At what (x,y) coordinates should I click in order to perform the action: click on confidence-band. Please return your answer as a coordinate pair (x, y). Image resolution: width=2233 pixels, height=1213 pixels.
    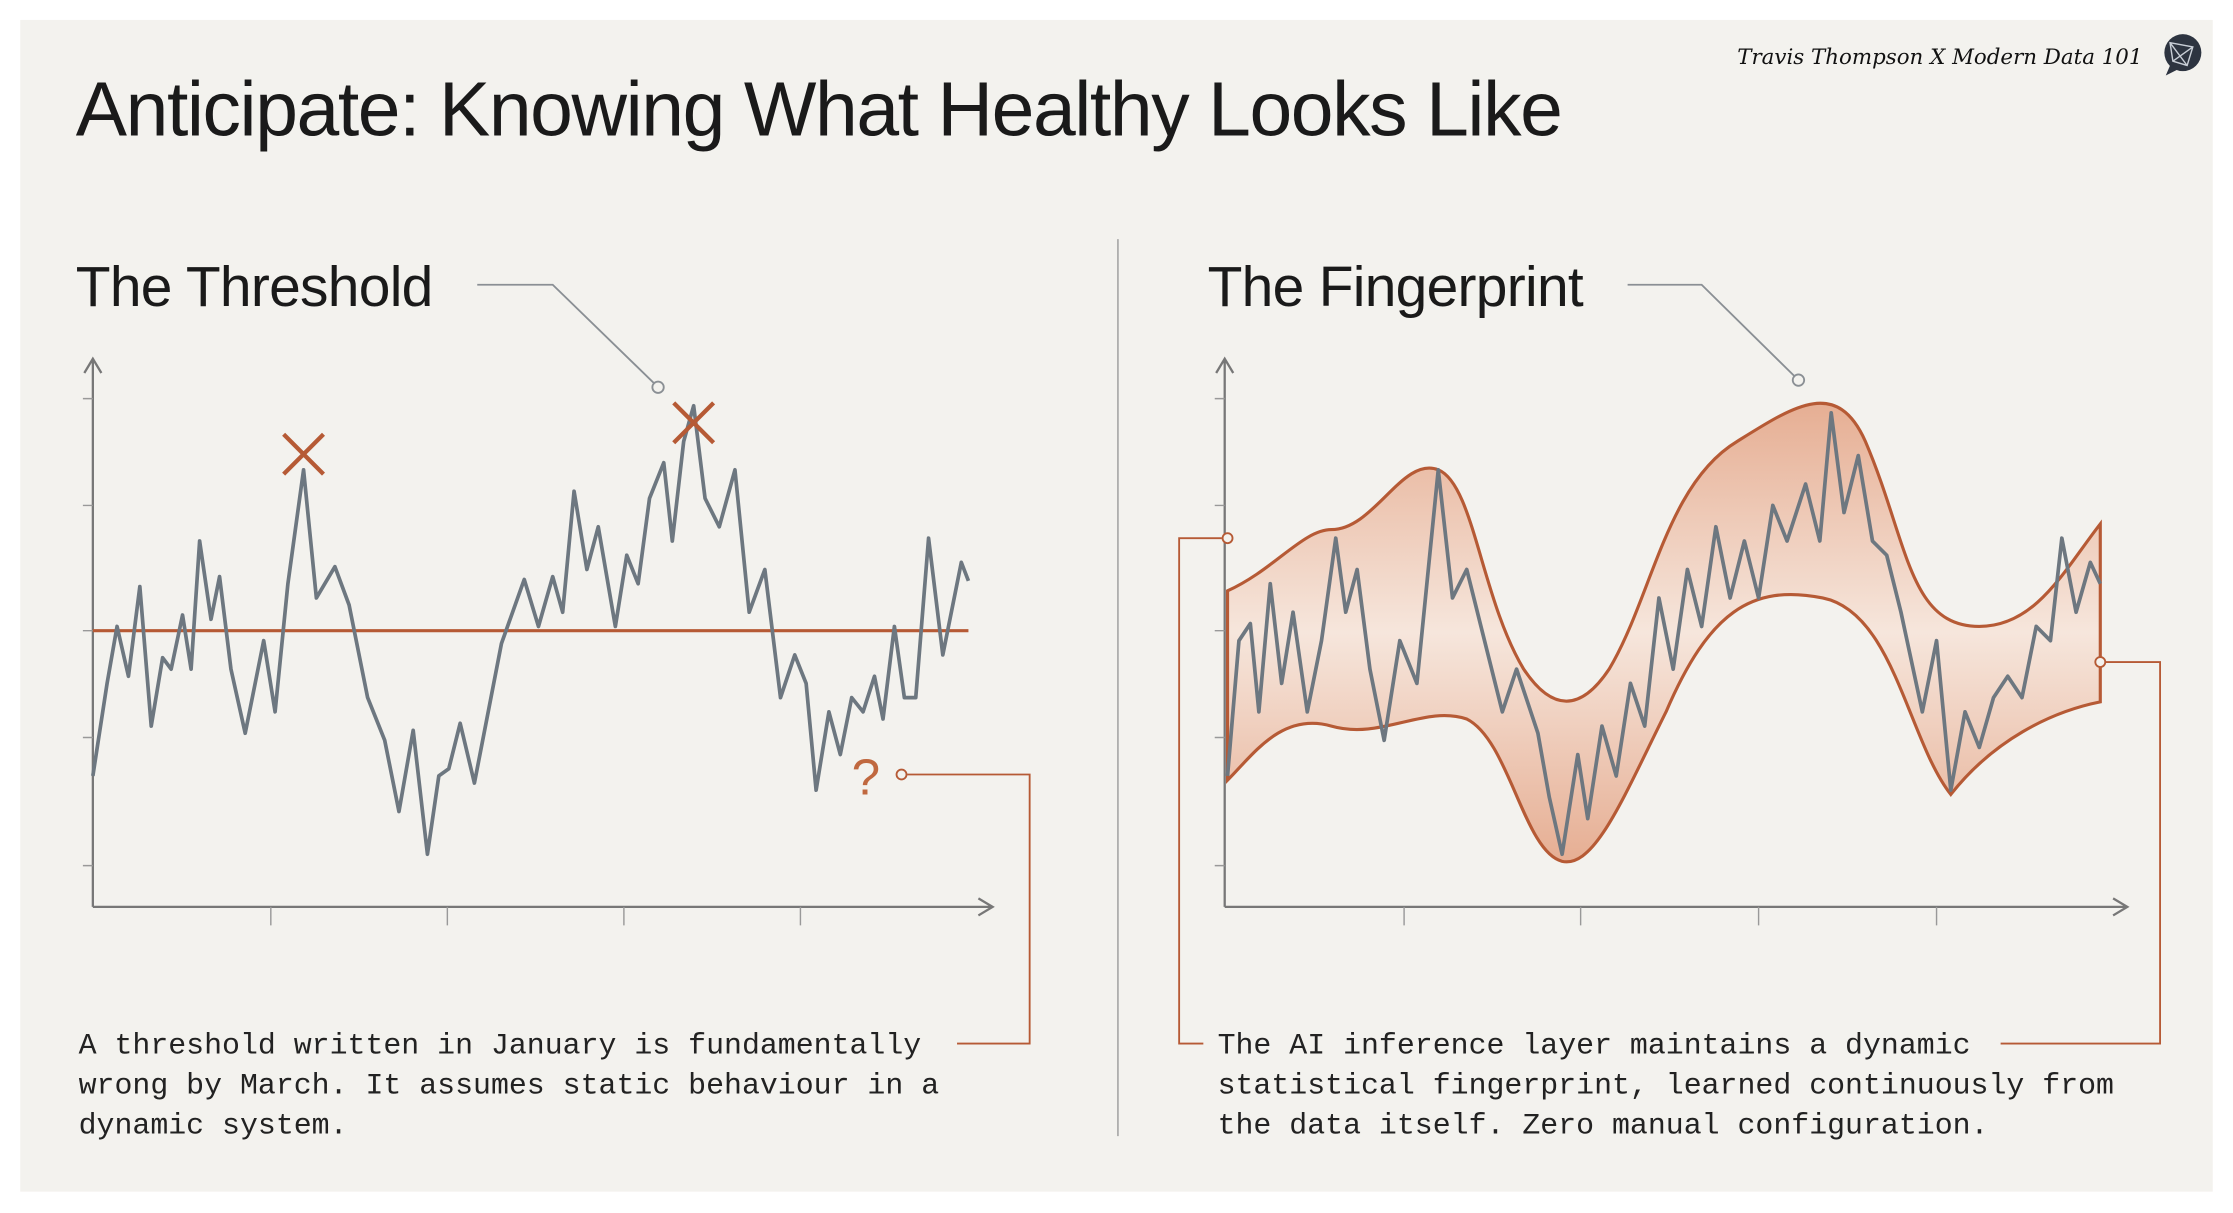
    Looking at the image, I should click on (1663, 632).